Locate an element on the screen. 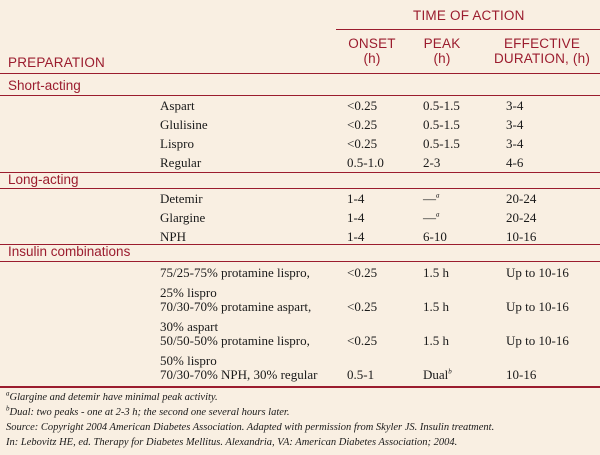 The height and width of the screenshot is (455, 600). header-group-rule is located at coordinates (468, 29).